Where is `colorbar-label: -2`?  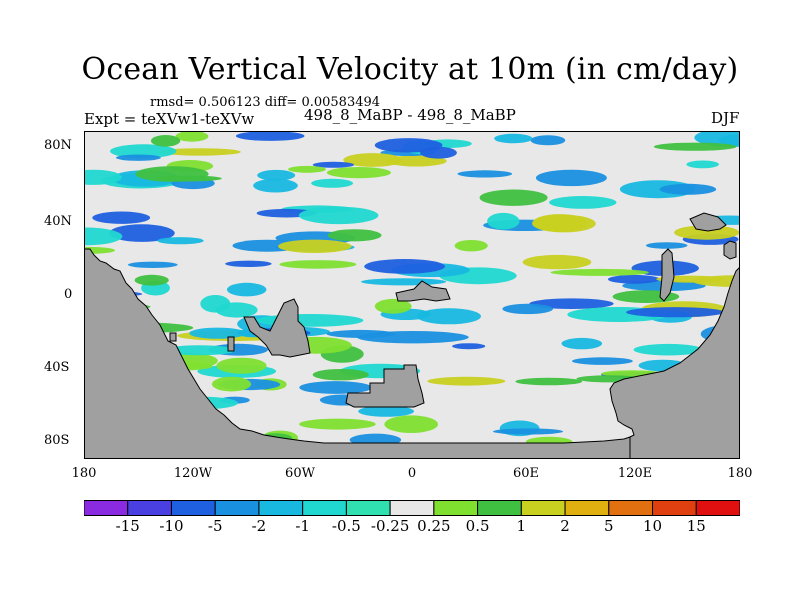
colorbar-label: -2 is located at coordinates (259, 526).